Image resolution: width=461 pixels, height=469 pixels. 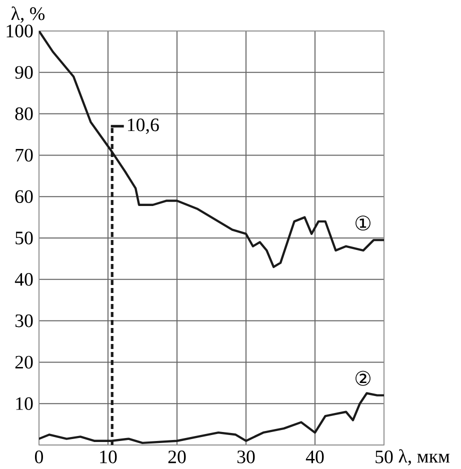 I want to click on y-tick-label: 10, so click(x=24, y=403).